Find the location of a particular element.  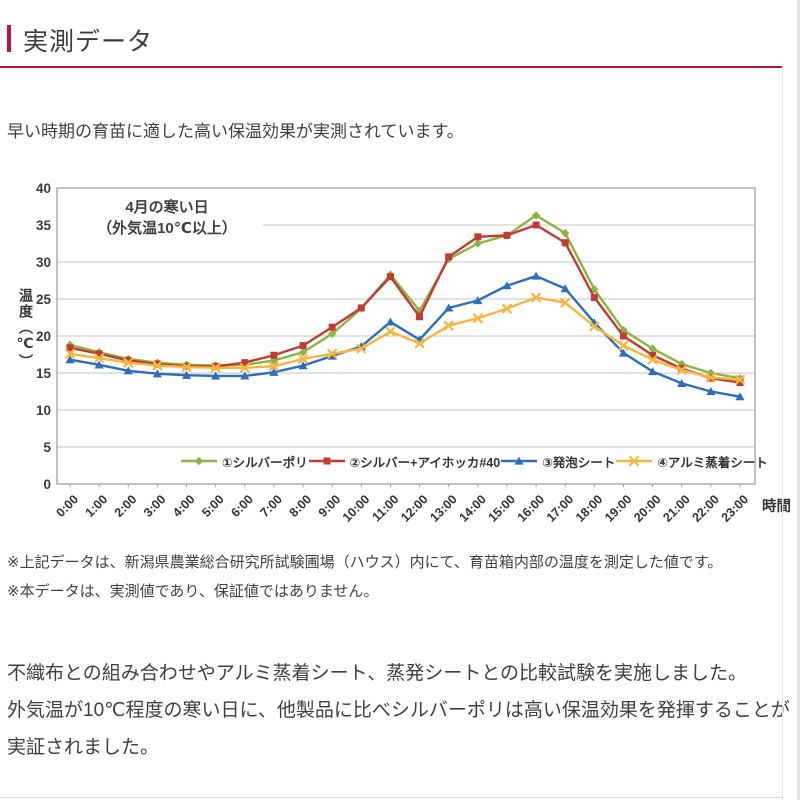

chart-annotation: 4月の寒い日 （外気温10℃以上） is located at coordinates (160, 217).